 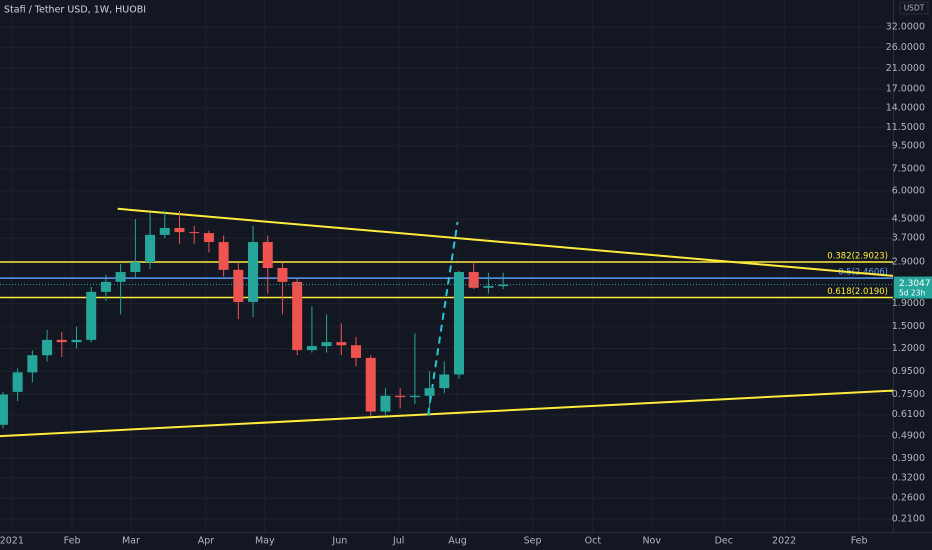 What do you see at coordinates (457, 541) in the screenshot?
I see `x-tick-label: Aug` at bounding box center [457, 541].